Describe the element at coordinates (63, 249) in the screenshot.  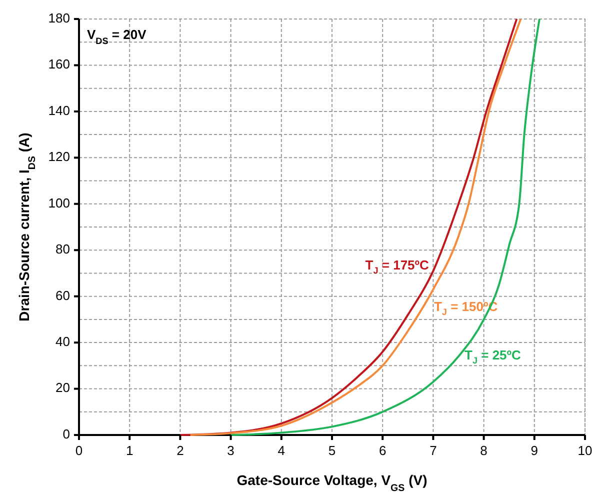
I see `y-tick-label: 80` at that location.